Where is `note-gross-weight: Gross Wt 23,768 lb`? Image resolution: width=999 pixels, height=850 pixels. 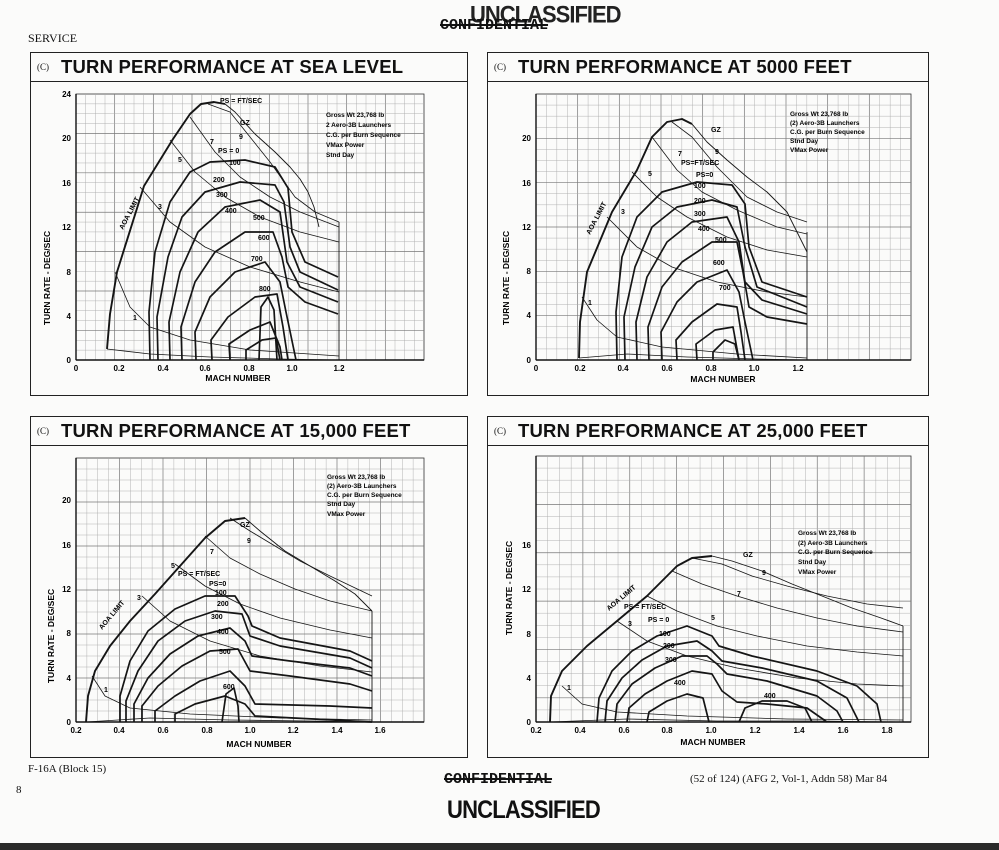 note-gross-weight: Gross Wt 23,768 lb is located at coordinates (819, 114).